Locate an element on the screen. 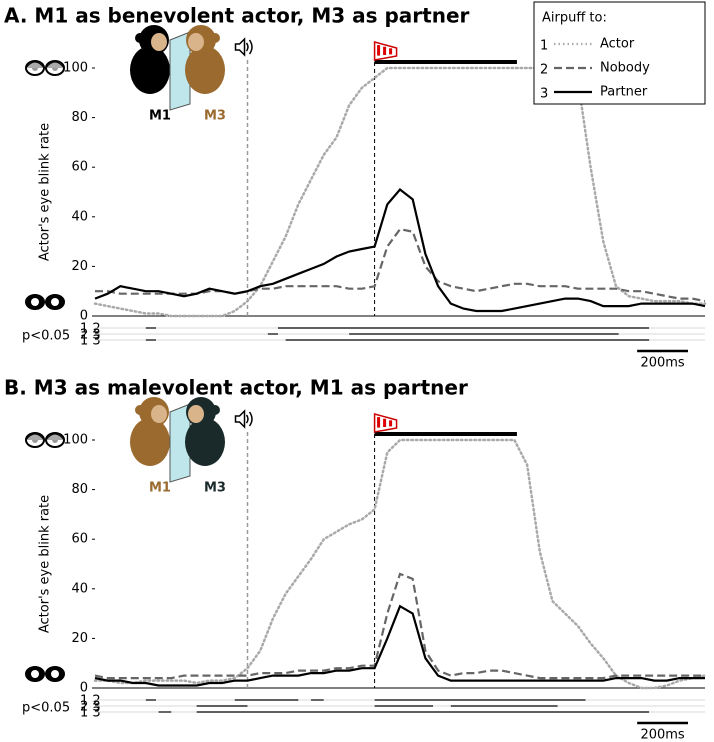 The height and width of the screenshot is (742, 714). legend-box is located at coordinates (619, 53).